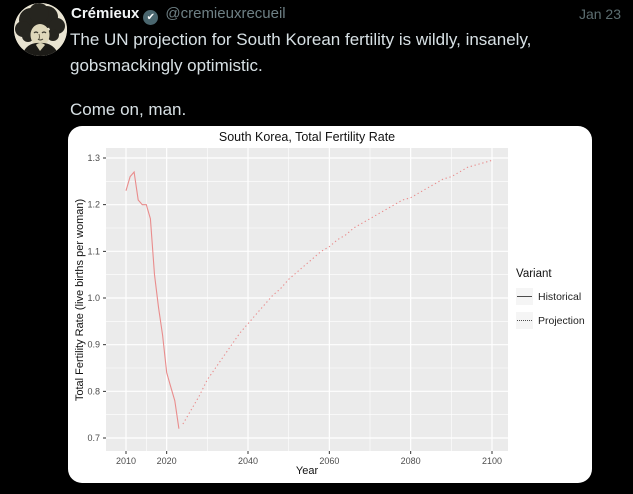  I want to click on legend-label-projection: Projection, so click(561, 320).